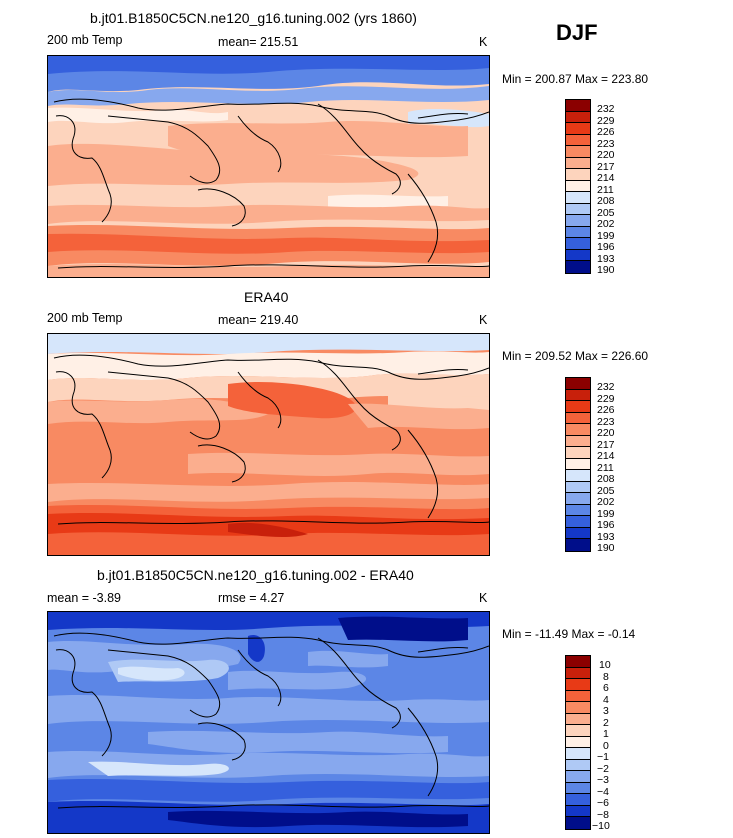 The image size is (733, 838). Describe the element at coordinates (606, 688) in the screenshot. I see `panel-3-colorbar-label: 6` at that location.